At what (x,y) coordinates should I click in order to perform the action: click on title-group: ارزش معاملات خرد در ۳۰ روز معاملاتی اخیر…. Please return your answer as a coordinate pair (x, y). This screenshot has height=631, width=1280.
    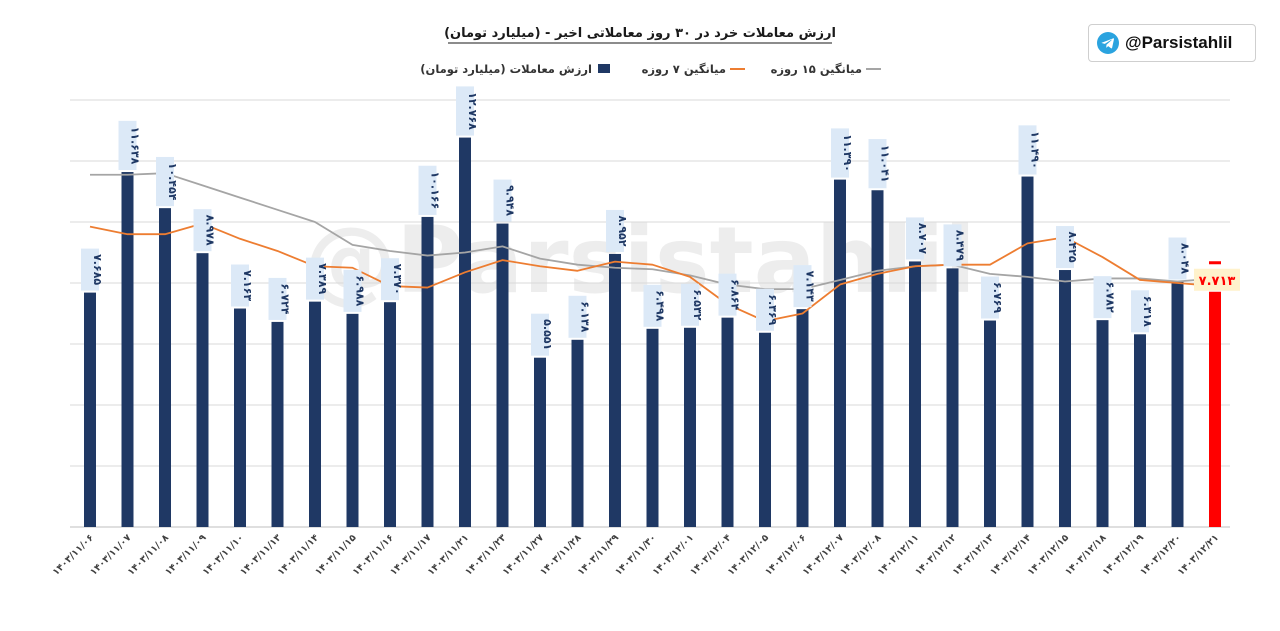
    Looking at the image, I should click on (640, 35).